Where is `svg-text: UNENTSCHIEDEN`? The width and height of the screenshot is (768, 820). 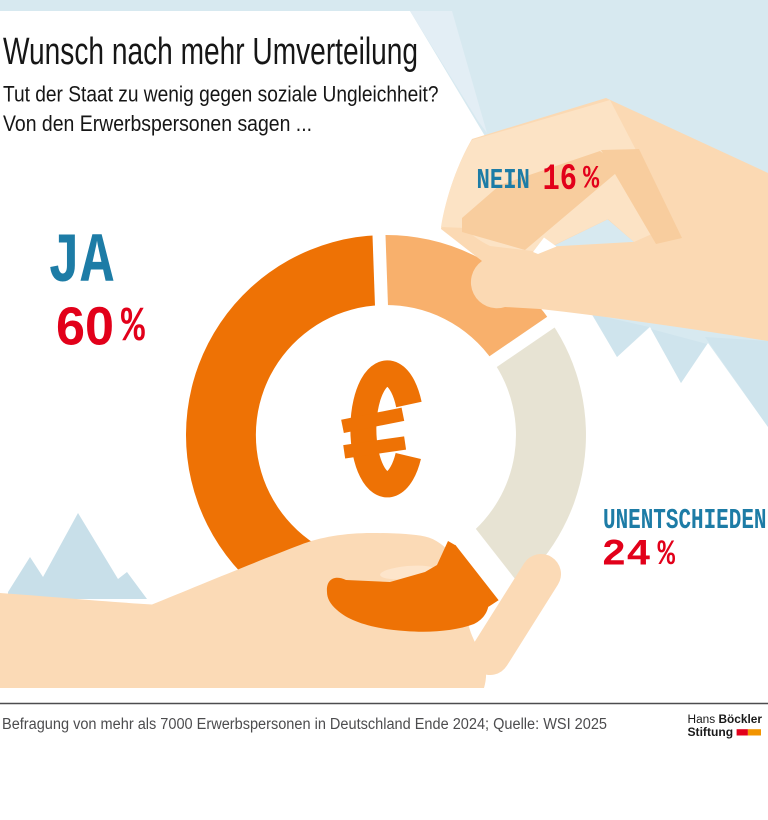 svg-text: UNENTSCHIEDEN is located at coordinates (685, 520).